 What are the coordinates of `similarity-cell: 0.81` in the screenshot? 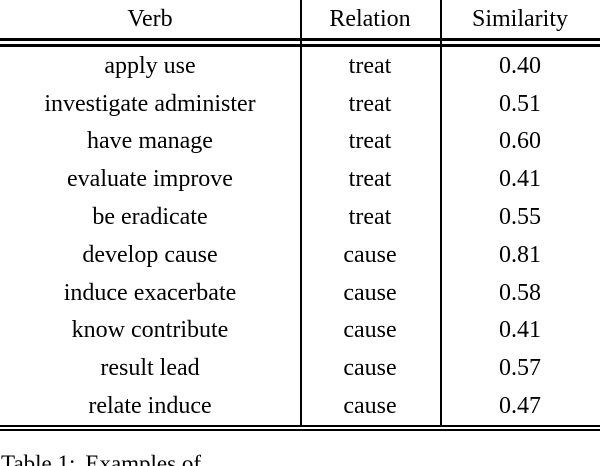 It's located at (520, 254).